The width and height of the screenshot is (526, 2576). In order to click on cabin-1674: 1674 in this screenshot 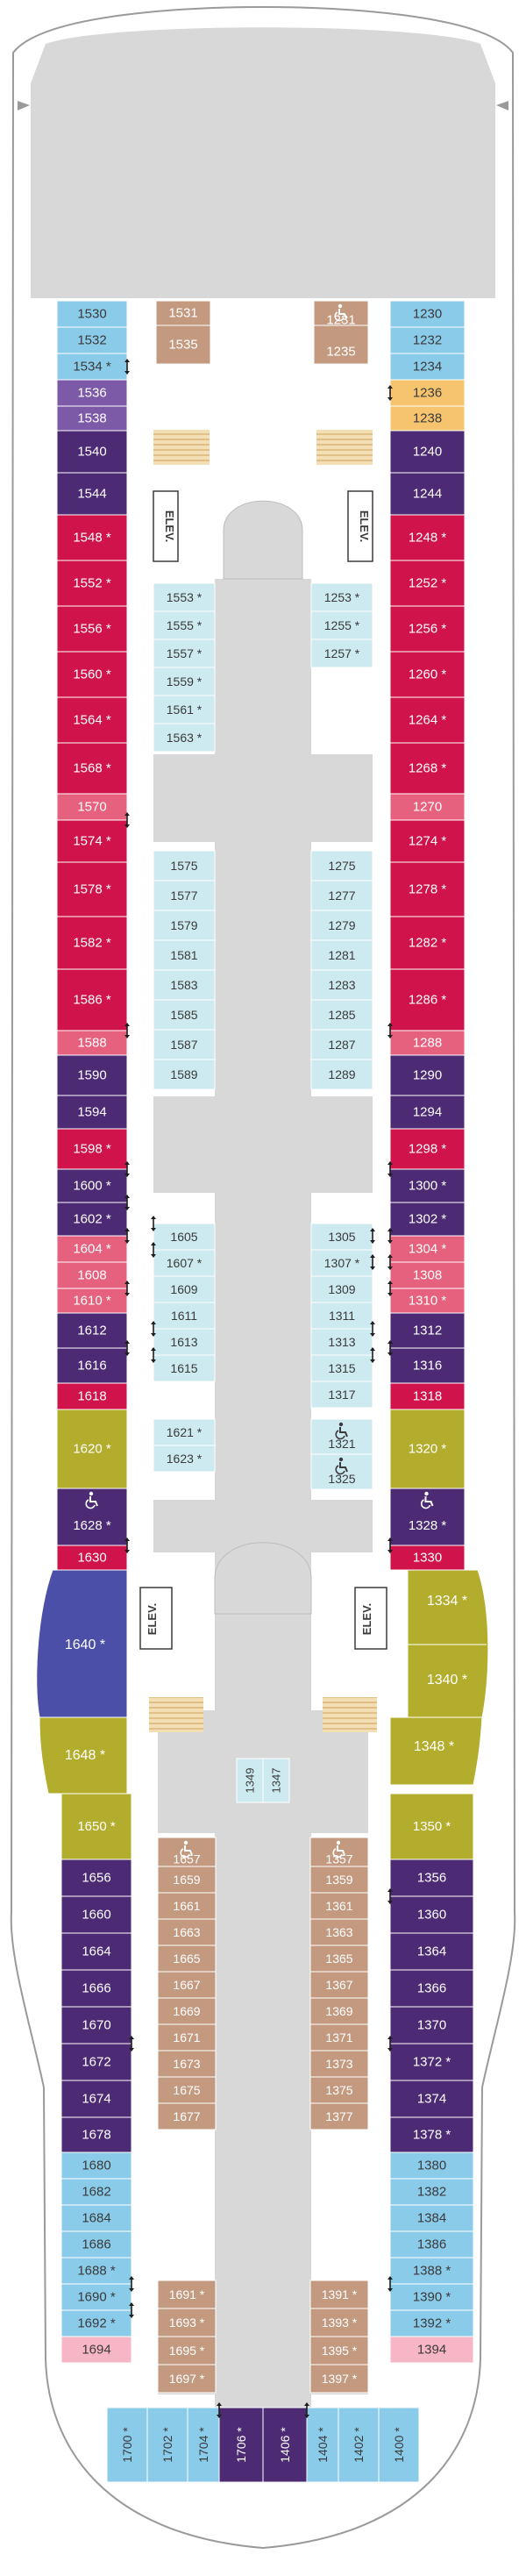, I will do `click(96, 2099)`.